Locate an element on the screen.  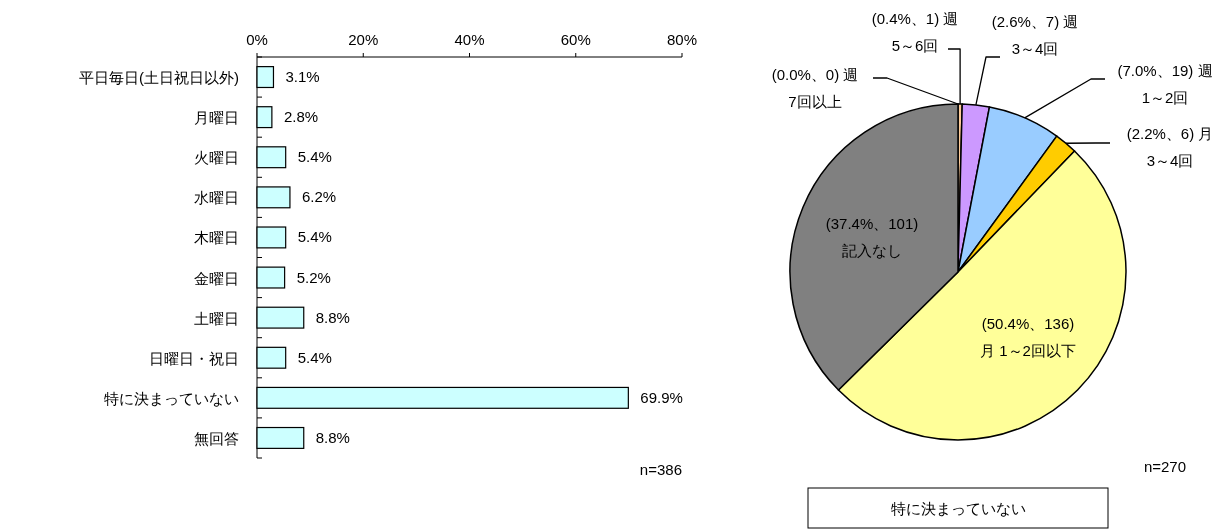
y-tick-label: 特に決まっていない is located at coordinates (171, 398).